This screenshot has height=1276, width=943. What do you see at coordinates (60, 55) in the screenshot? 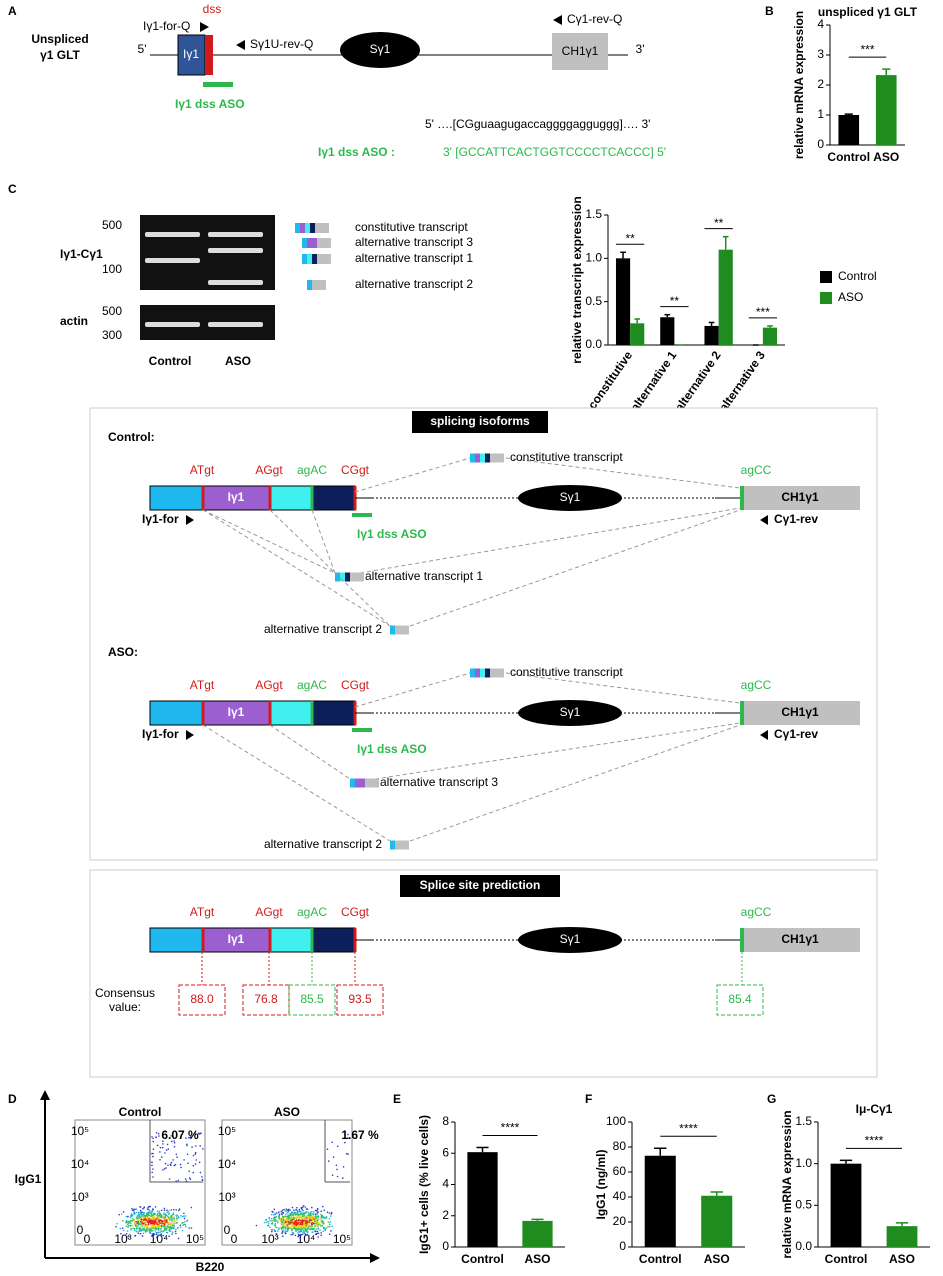
I see `construct-label: γ1 GLT` at bounding box center [60, 55].